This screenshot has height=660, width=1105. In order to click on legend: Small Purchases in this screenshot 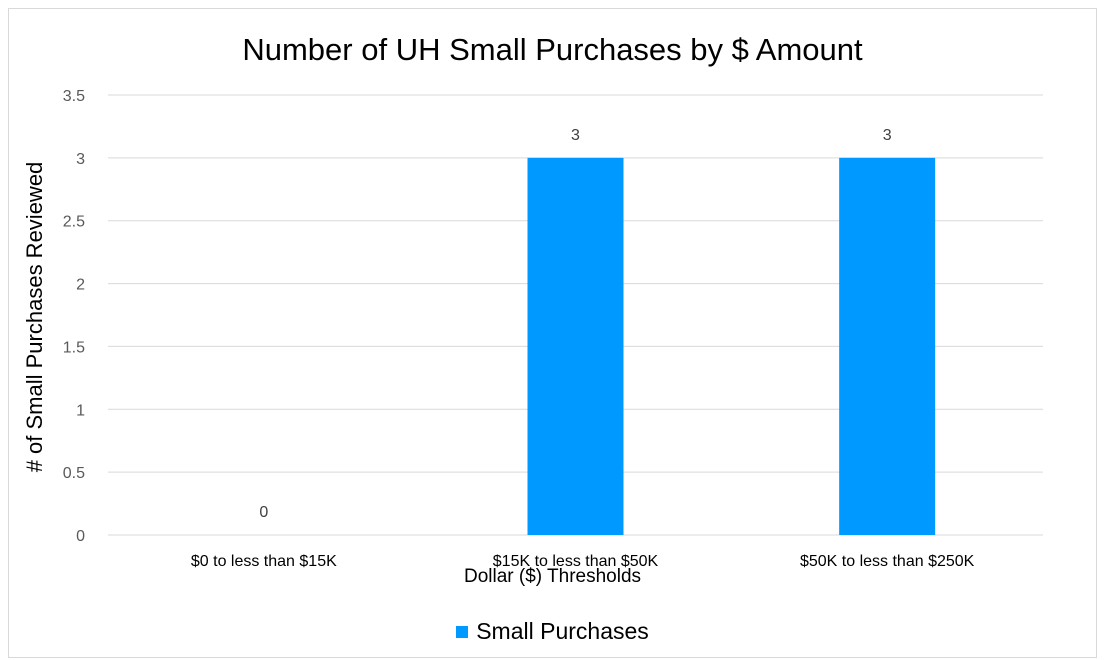, I will do `click(552, 631)`.